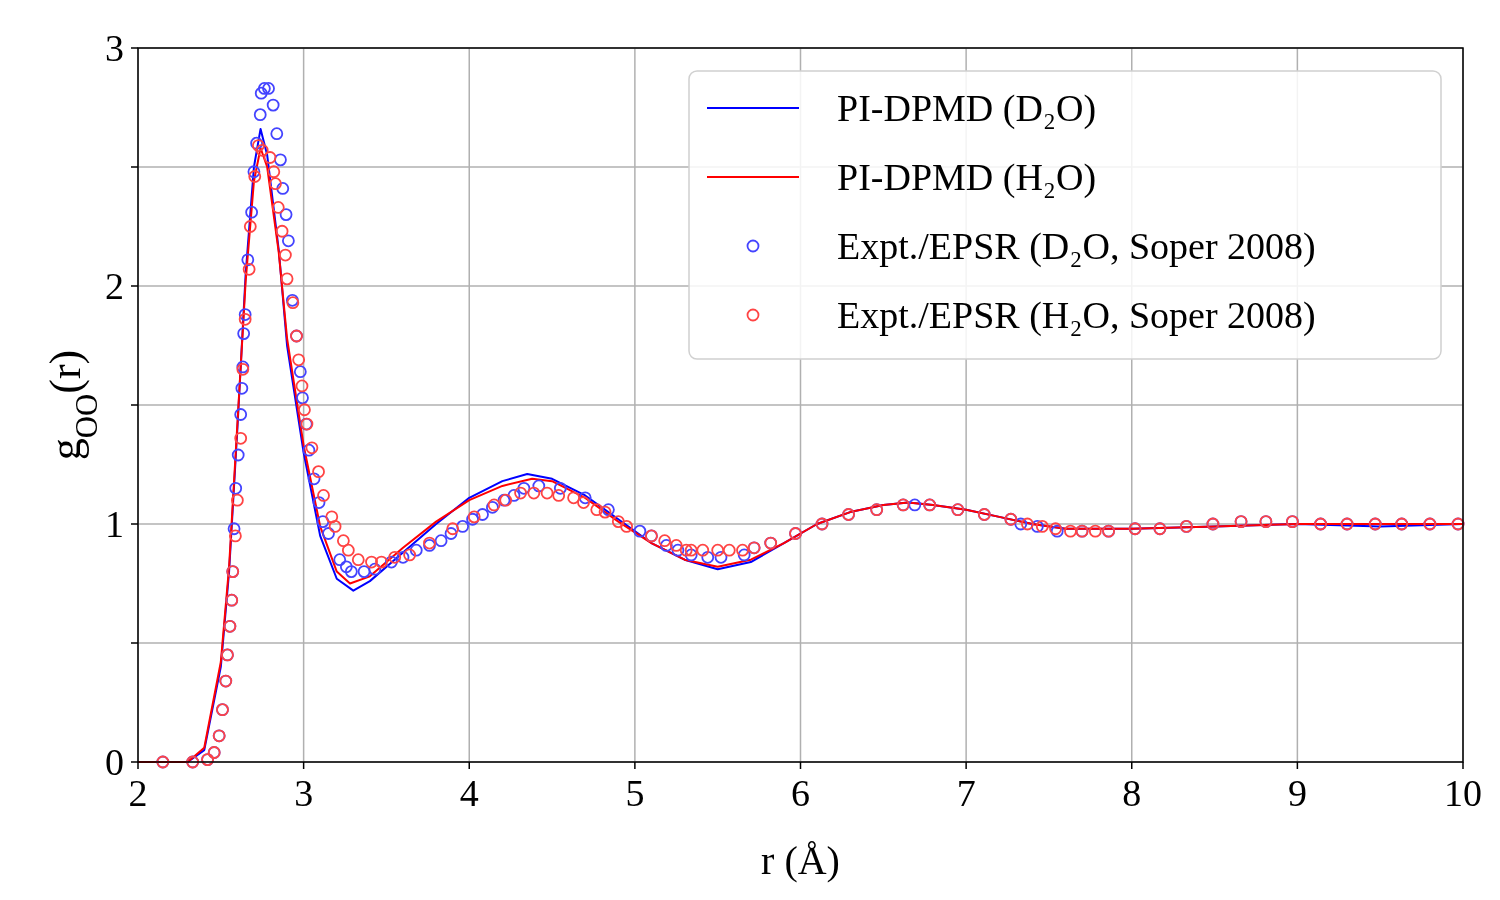 This screenshot has width=1500, height=900. I want to click on x-tick-label: 9, so click(1297, 793).